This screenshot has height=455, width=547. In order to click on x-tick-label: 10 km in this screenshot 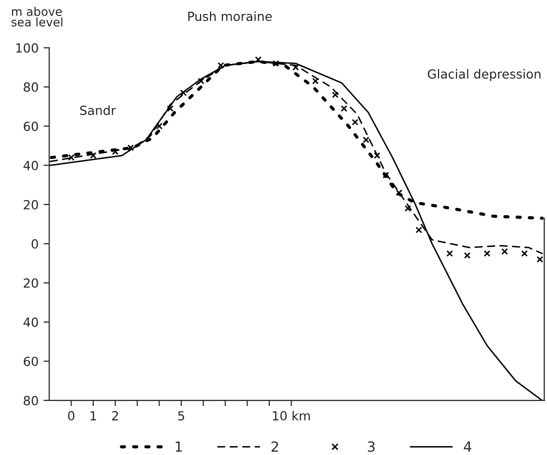, I will do `click(291, 415)`.